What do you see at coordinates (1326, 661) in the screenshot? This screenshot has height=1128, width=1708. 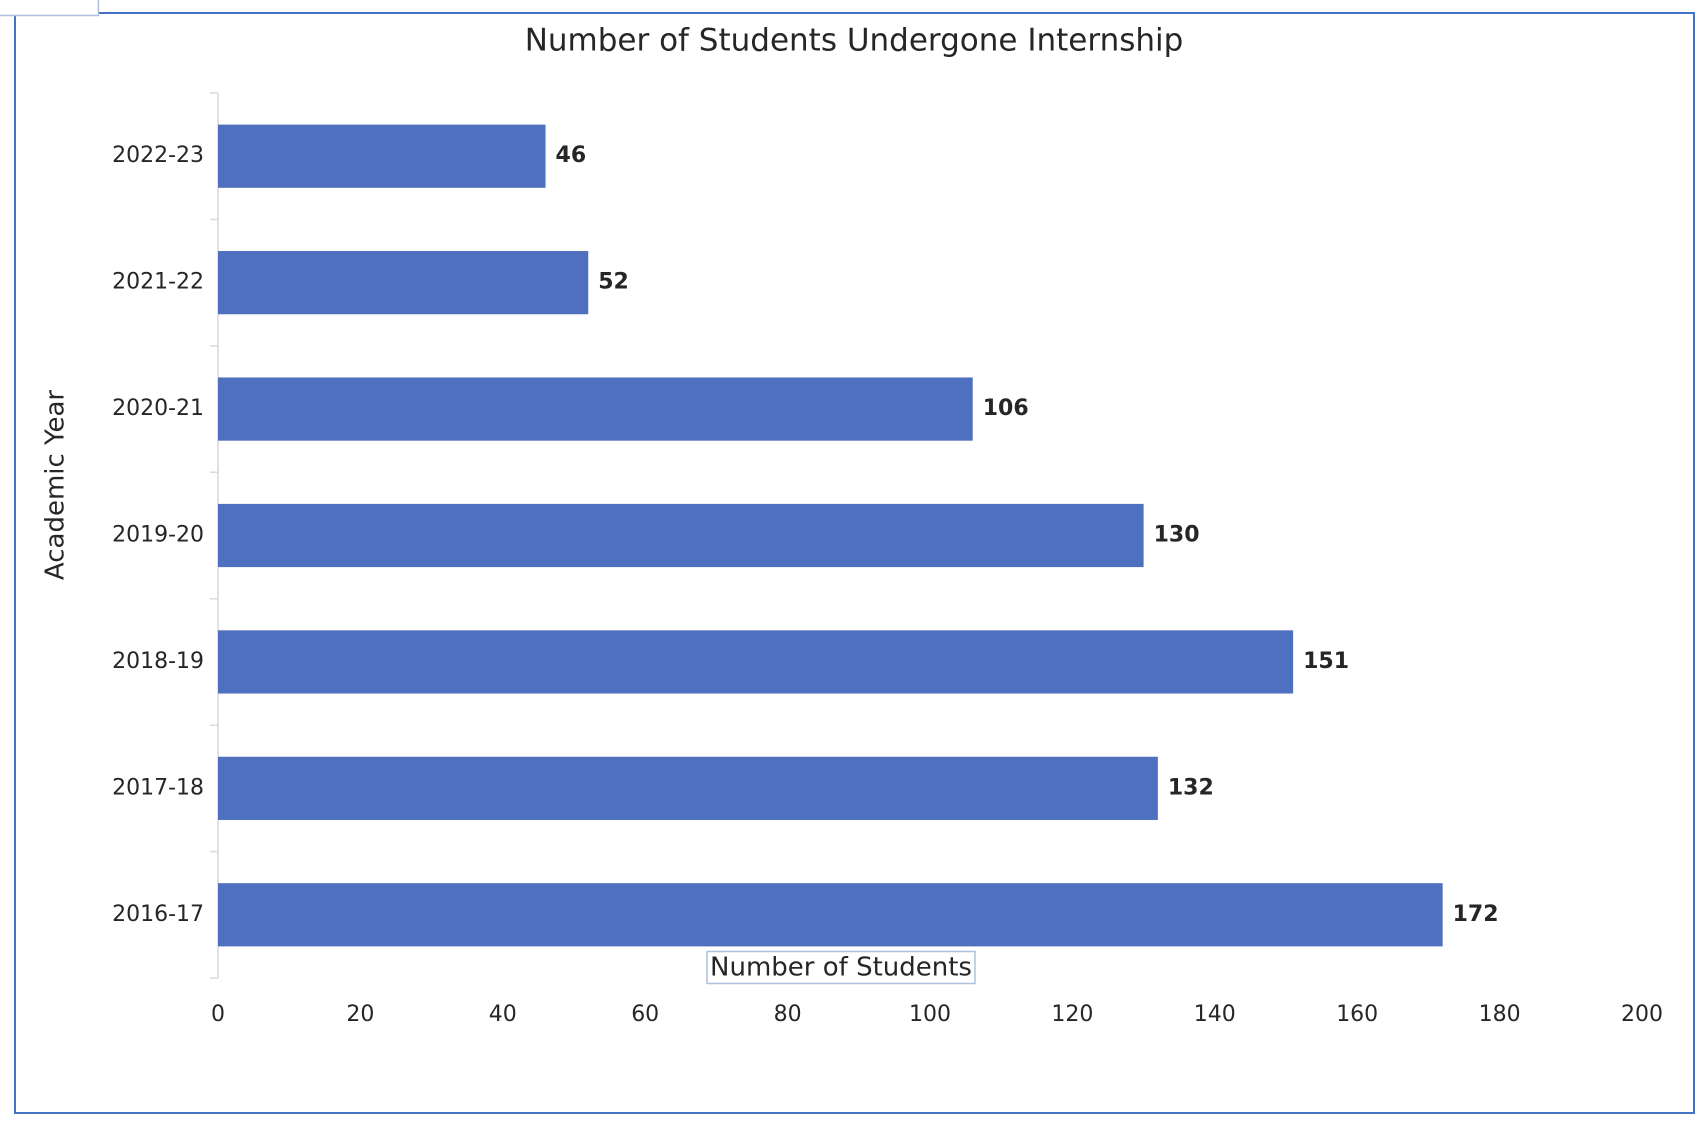 I see `data-label: 151` at bounding box center [1326, 661].